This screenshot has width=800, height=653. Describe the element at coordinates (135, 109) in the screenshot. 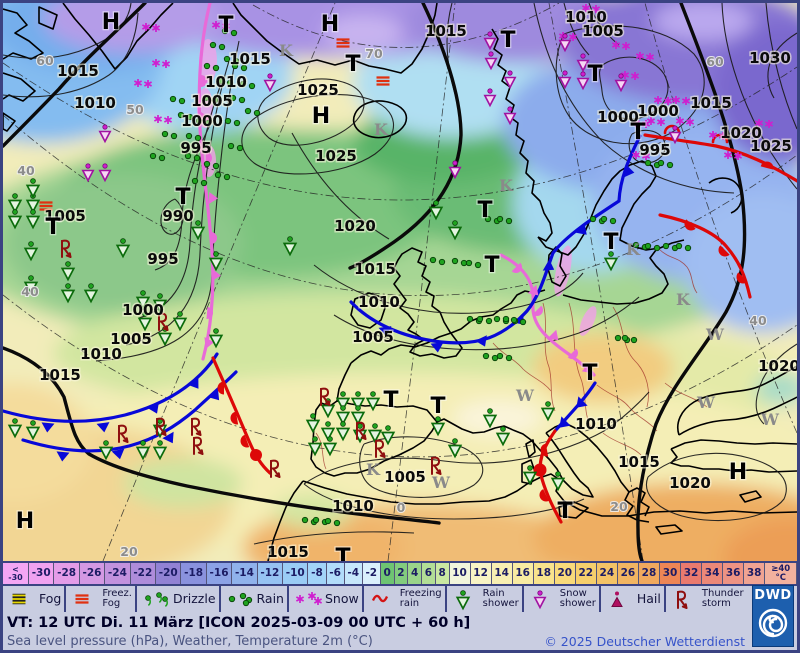

I see `graticule-label: 50` at that location.